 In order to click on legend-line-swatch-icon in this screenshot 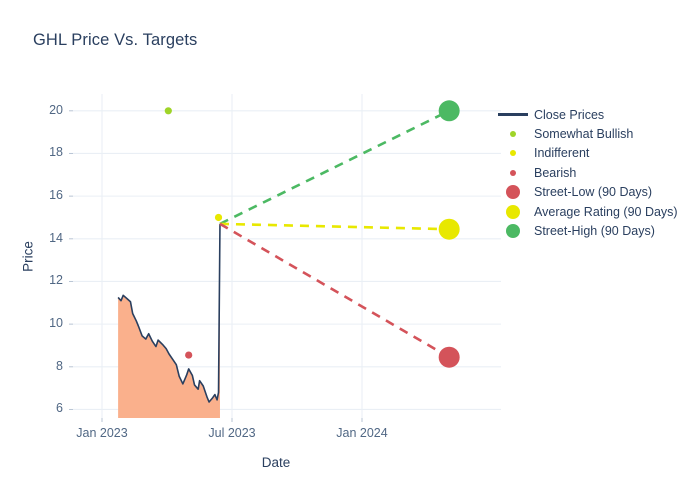, I will do `click(513, 114)`.